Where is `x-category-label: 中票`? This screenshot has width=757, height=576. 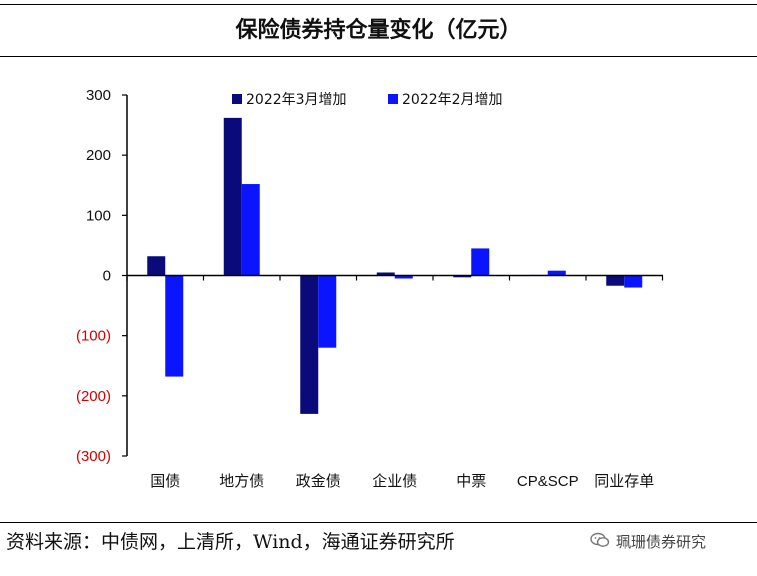
x-category-label: 中票 is located at coordinates (471, 481).